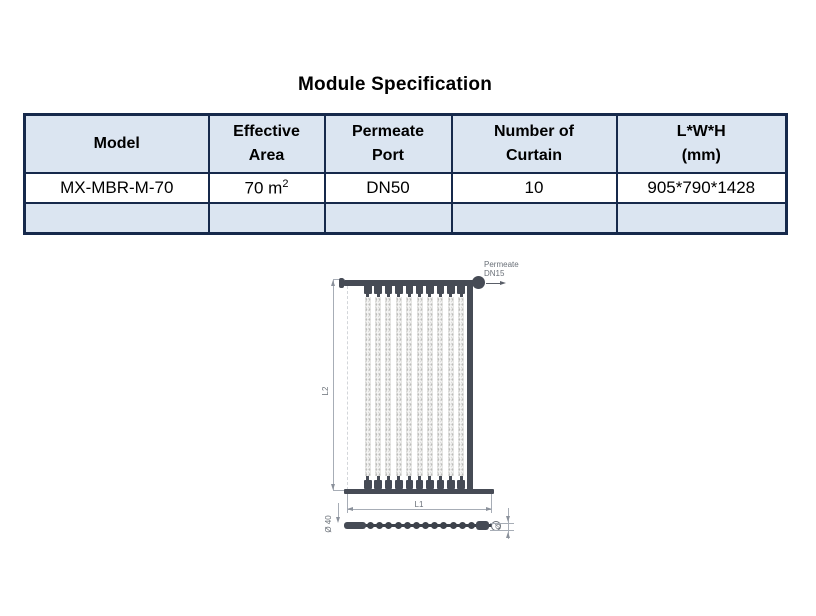  Describe the element at coordinates (701, 131) in the screenshot. I see `header-lwh-line1: L*W*H` at that location.